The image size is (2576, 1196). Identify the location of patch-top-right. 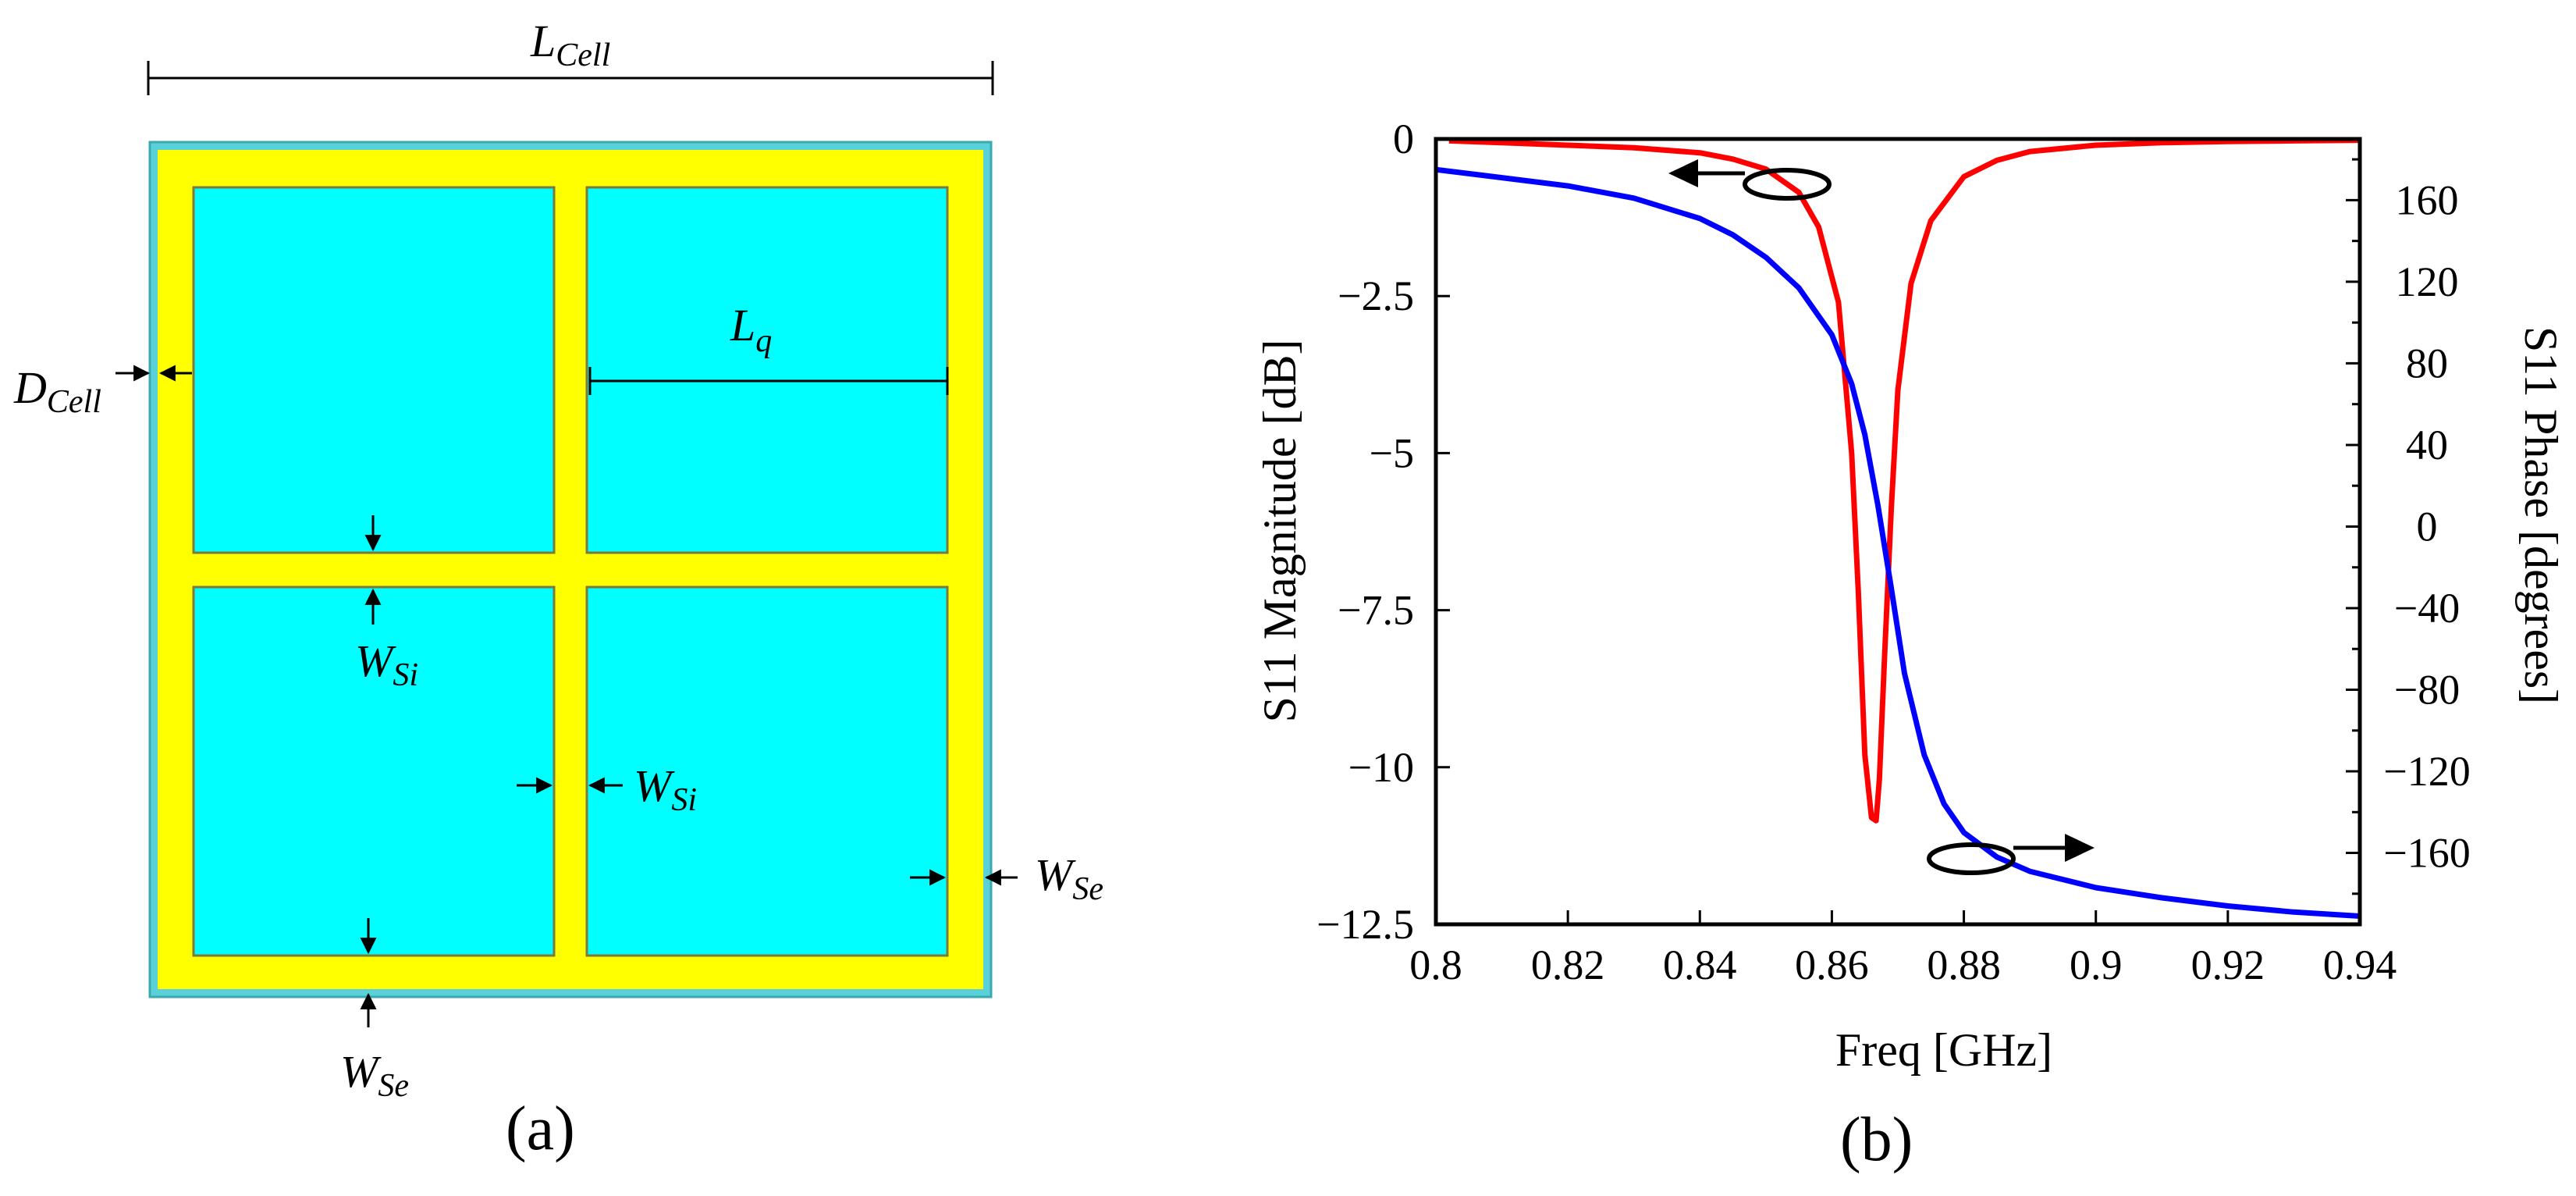
(767, 370).